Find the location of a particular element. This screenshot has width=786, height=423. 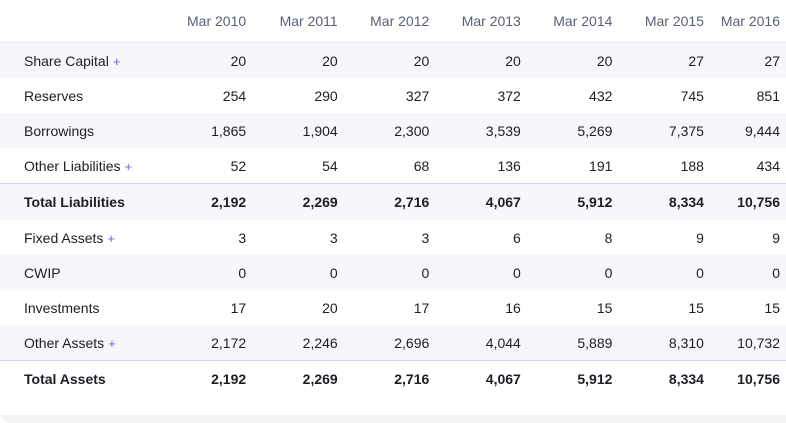

row-label-cell: Reserves is located at coordinates (82, 95).